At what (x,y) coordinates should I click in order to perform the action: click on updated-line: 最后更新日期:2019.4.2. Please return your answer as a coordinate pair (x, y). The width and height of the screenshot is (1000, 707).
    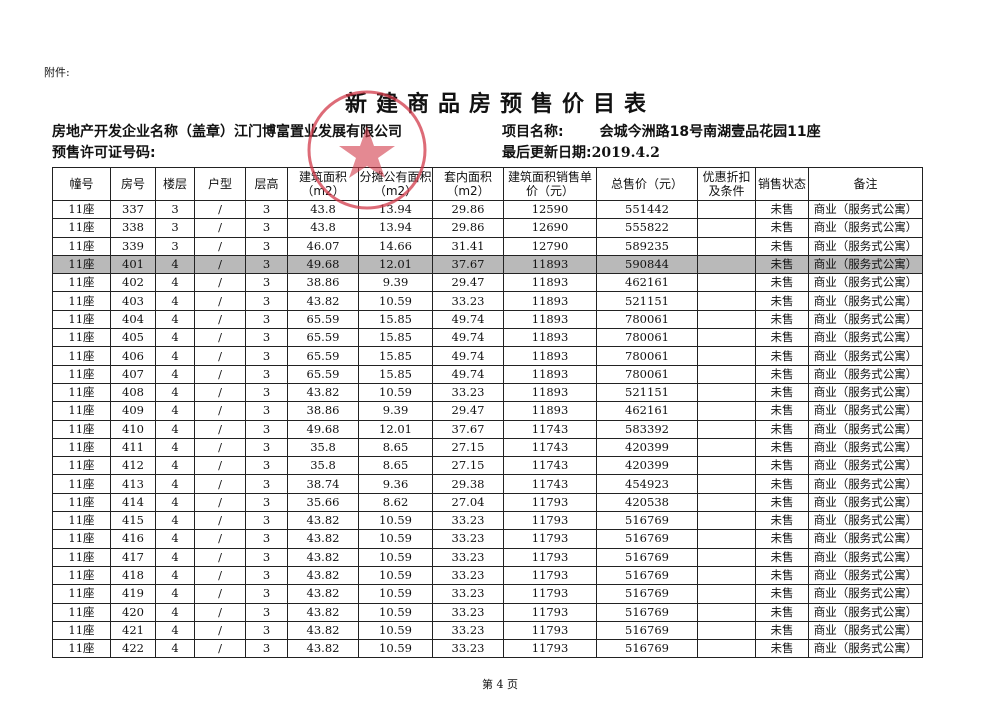
    Looking at the image, I should click on (581, 152).